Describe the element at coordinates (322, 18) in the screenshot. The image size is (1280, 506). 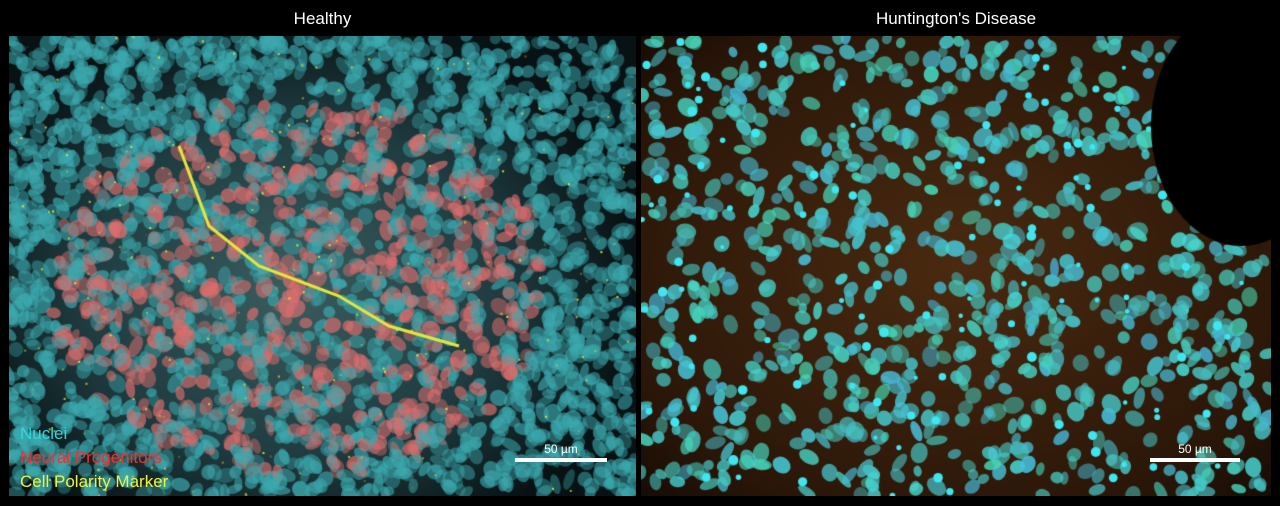
I see `panel-title-healthy: Healthy` at that location.